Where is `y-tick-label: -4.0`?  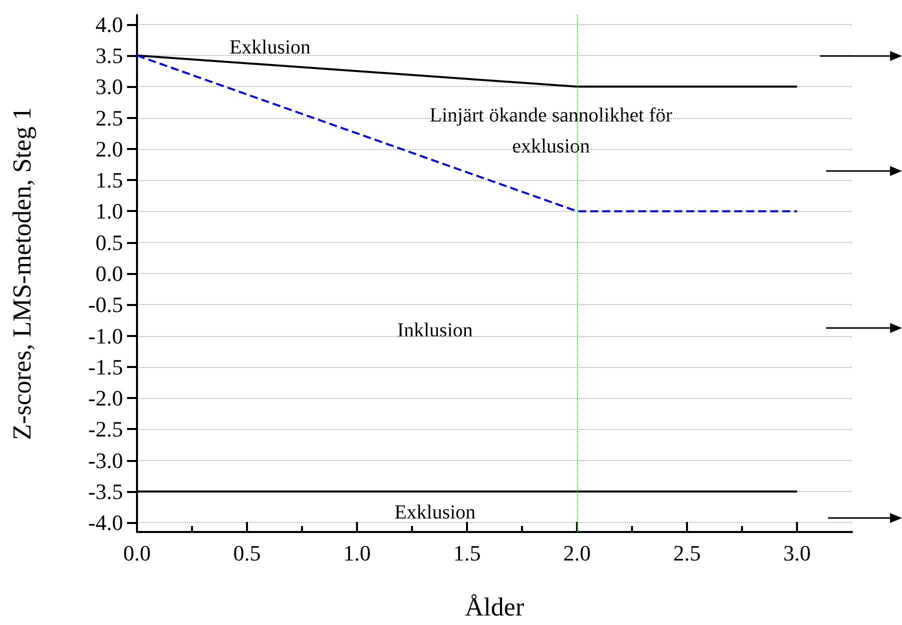 y-tick-label: -4.0 is located at coordinates (105, 523).